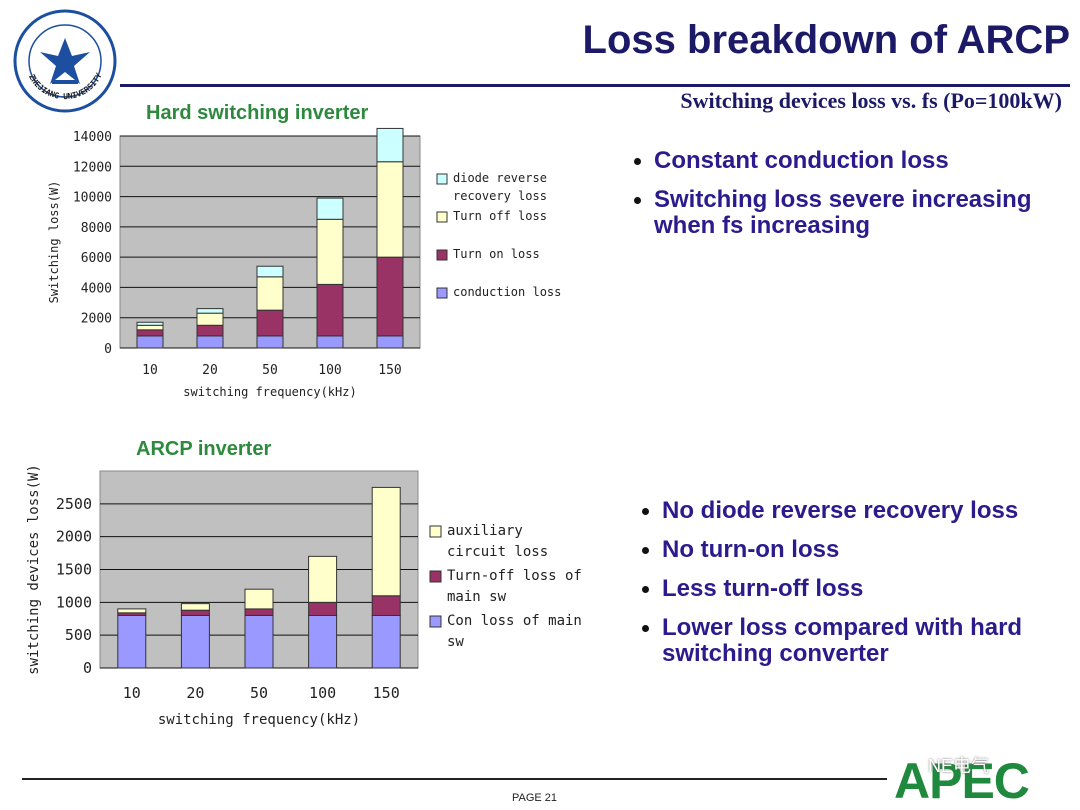 This screenshot has height=810, width=1080. Describe the element at coordinates (500, 216) in the screenshot. I see `legend-label: Turn off loss` at that location.